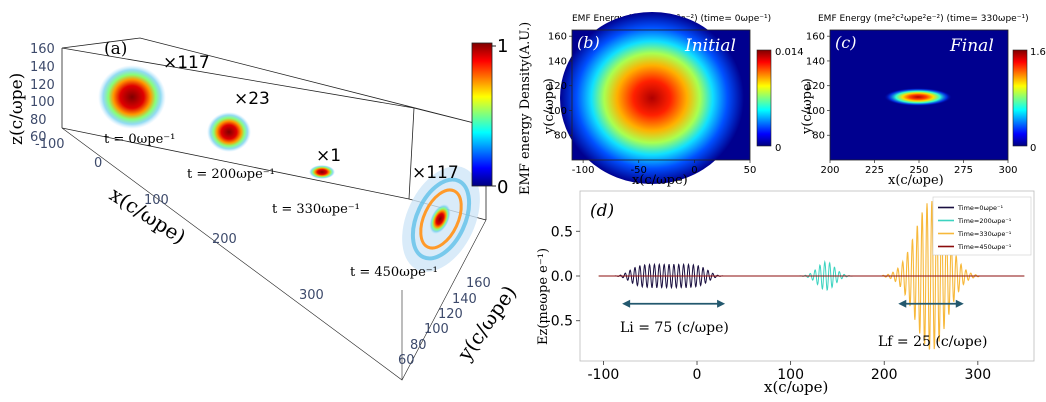 This screenshot has width=1046, height=402. I want to click on panel-c-y-ticks: 80 100 120 140 160, so click(818, 87).